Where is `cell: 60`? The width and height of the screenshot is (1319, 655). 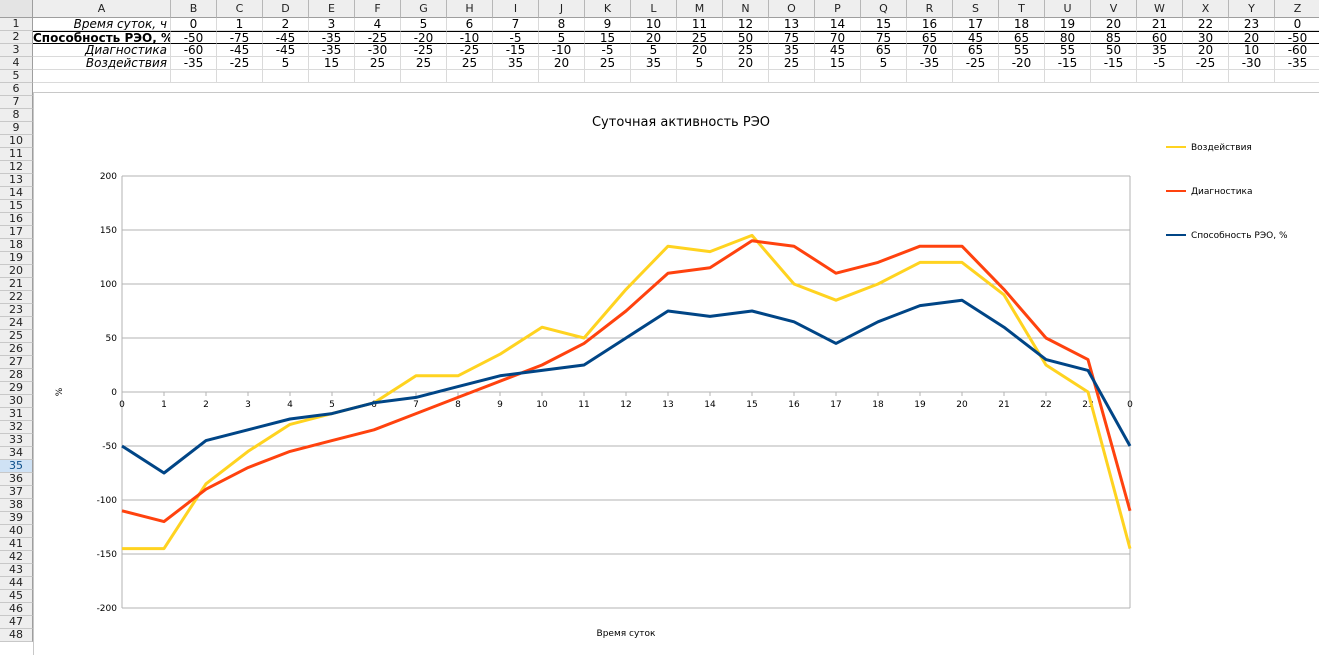
cell: 60 is located at coordinates (1160, 37).